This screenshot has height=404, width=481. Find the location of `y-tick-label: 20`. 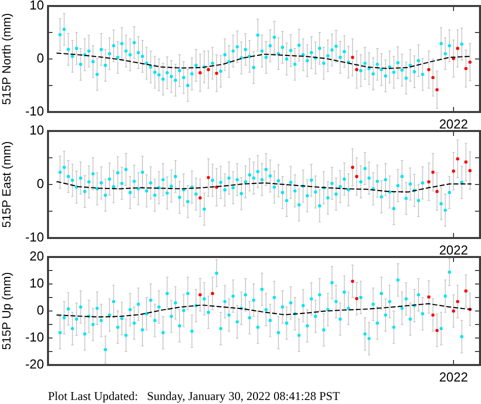

y-tick-label: 20 is located at coordinates (37, 256).